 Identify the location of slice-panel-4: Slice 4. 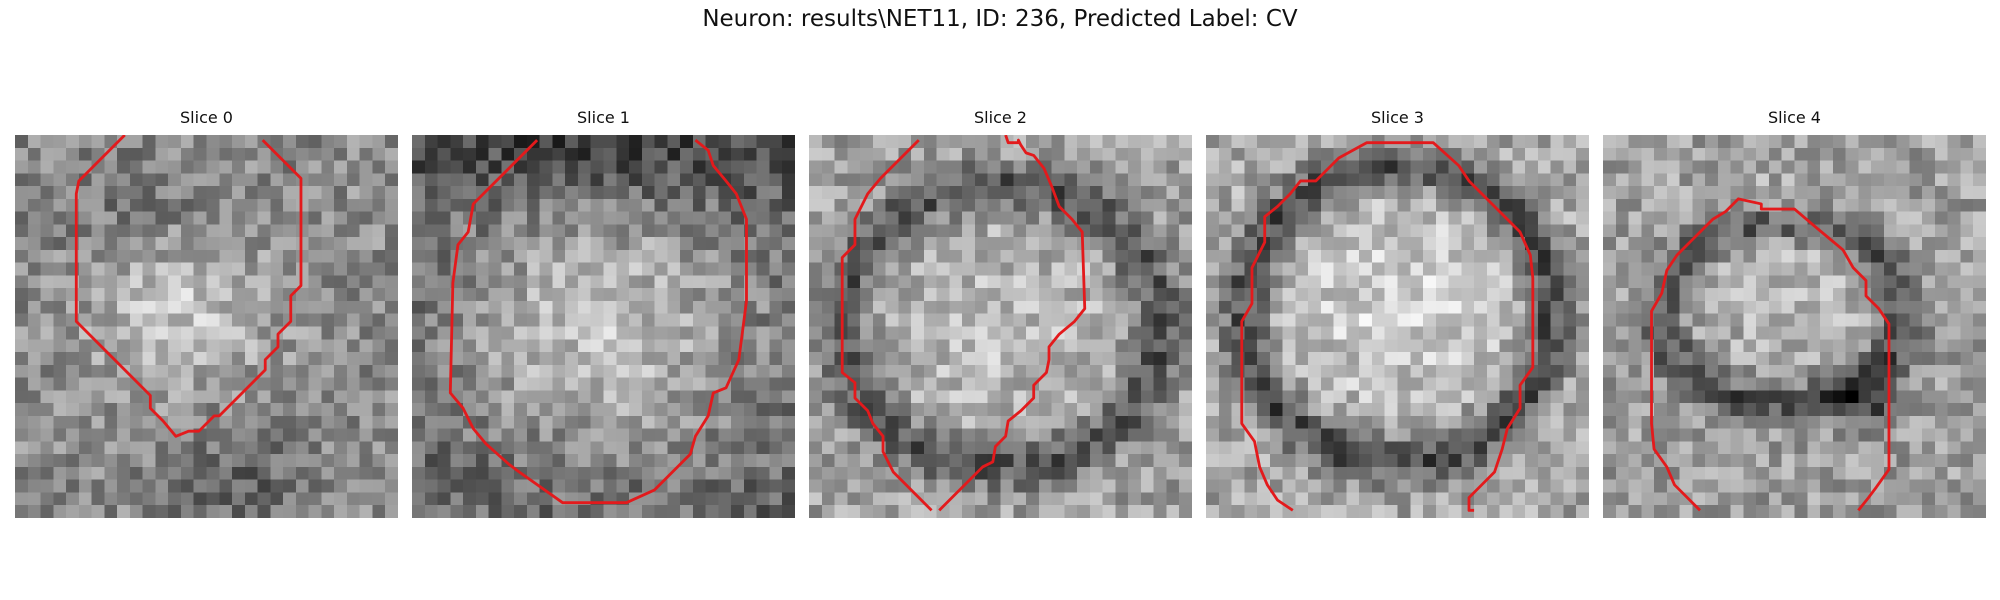
(1794, 312).